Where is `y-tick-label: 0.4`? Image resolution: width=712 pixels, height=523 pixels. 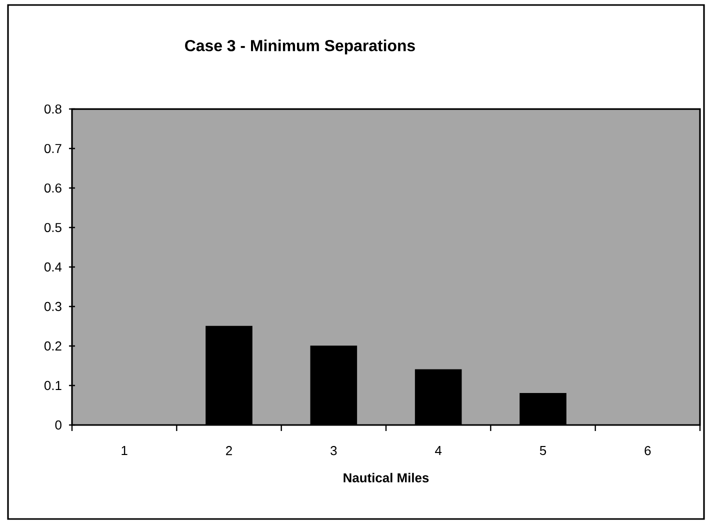
y-tick-label: 0.4 is located at coordinates (53, 267).